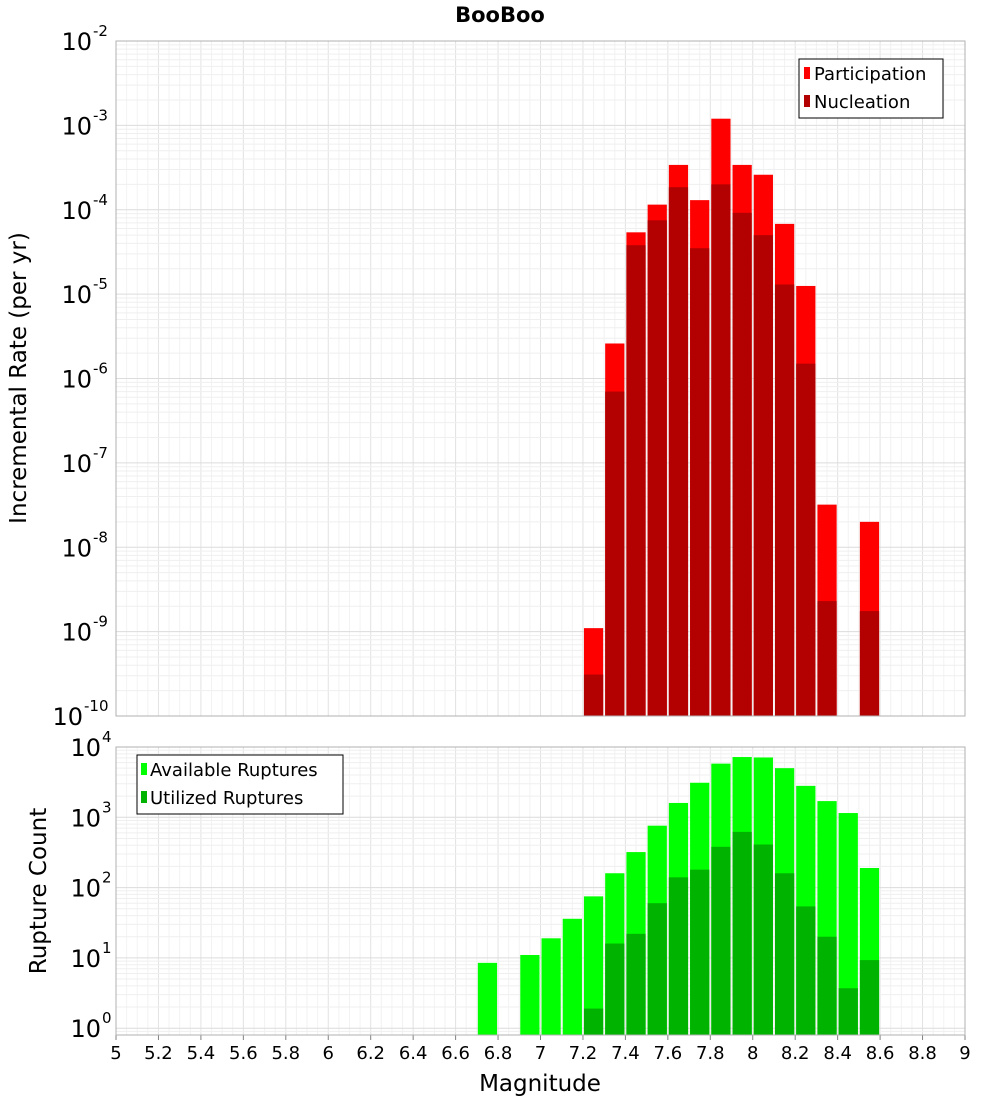 The image size is (1000, 1100). I want to click on chart-title: BooBoo, so click(500, 15).